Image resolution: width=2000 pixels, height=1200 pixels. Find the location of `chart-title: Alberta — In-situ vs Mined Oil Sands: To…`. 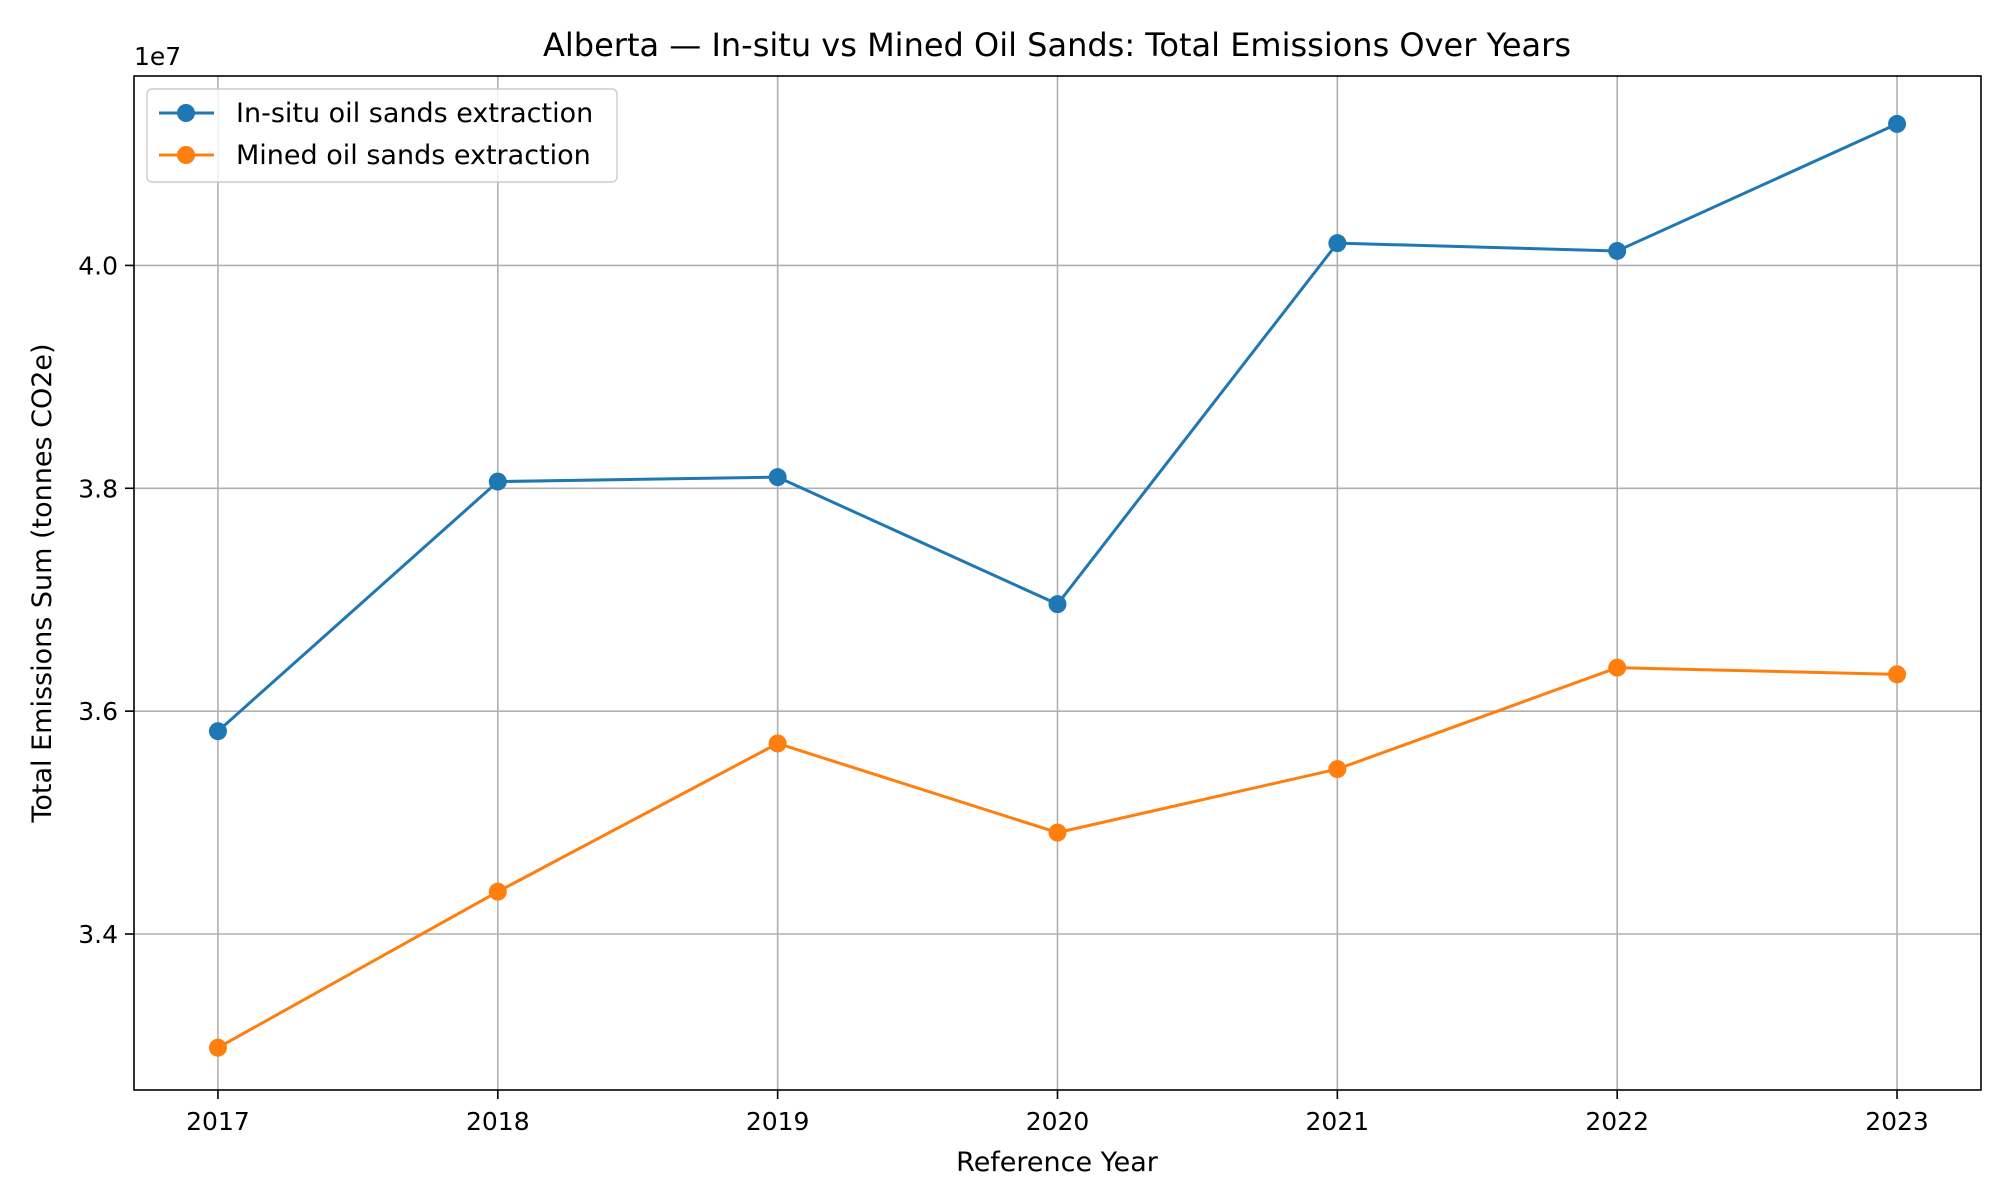

chart-title: Alberta — In-situ vs Mined Oil Sands: To… is located at coordinates (1057, 45).